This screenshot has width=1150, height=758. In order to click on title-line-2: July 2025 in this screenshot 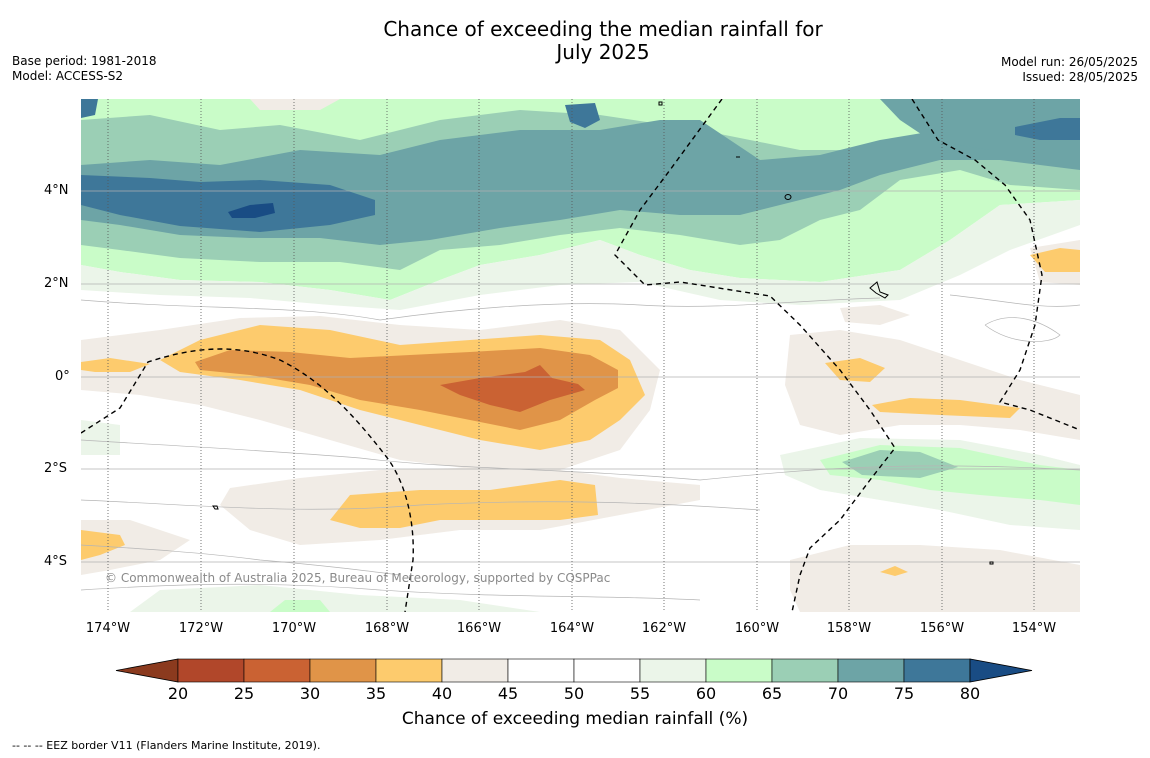, I will do `click(603, 52)`.